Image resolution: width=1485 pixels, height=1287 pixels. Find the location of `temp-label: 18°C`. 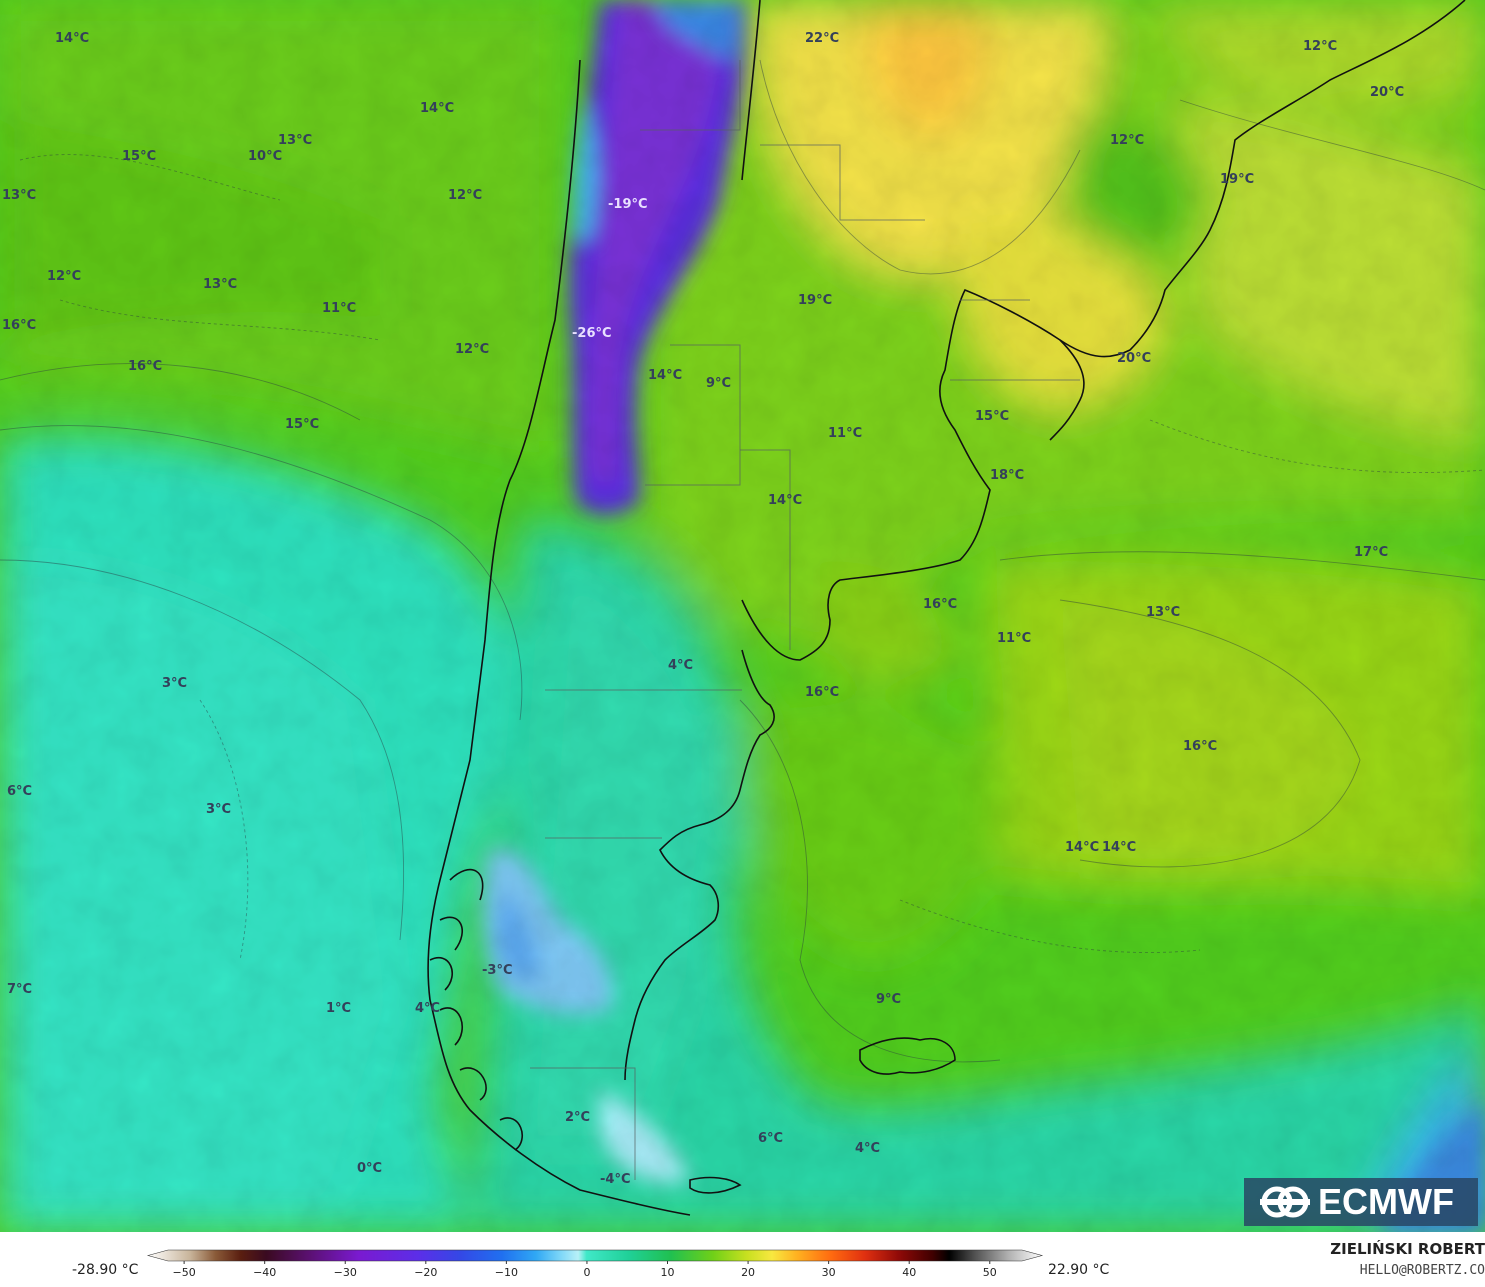

temp-label: 18°C is located at coordinates (1007, 475).